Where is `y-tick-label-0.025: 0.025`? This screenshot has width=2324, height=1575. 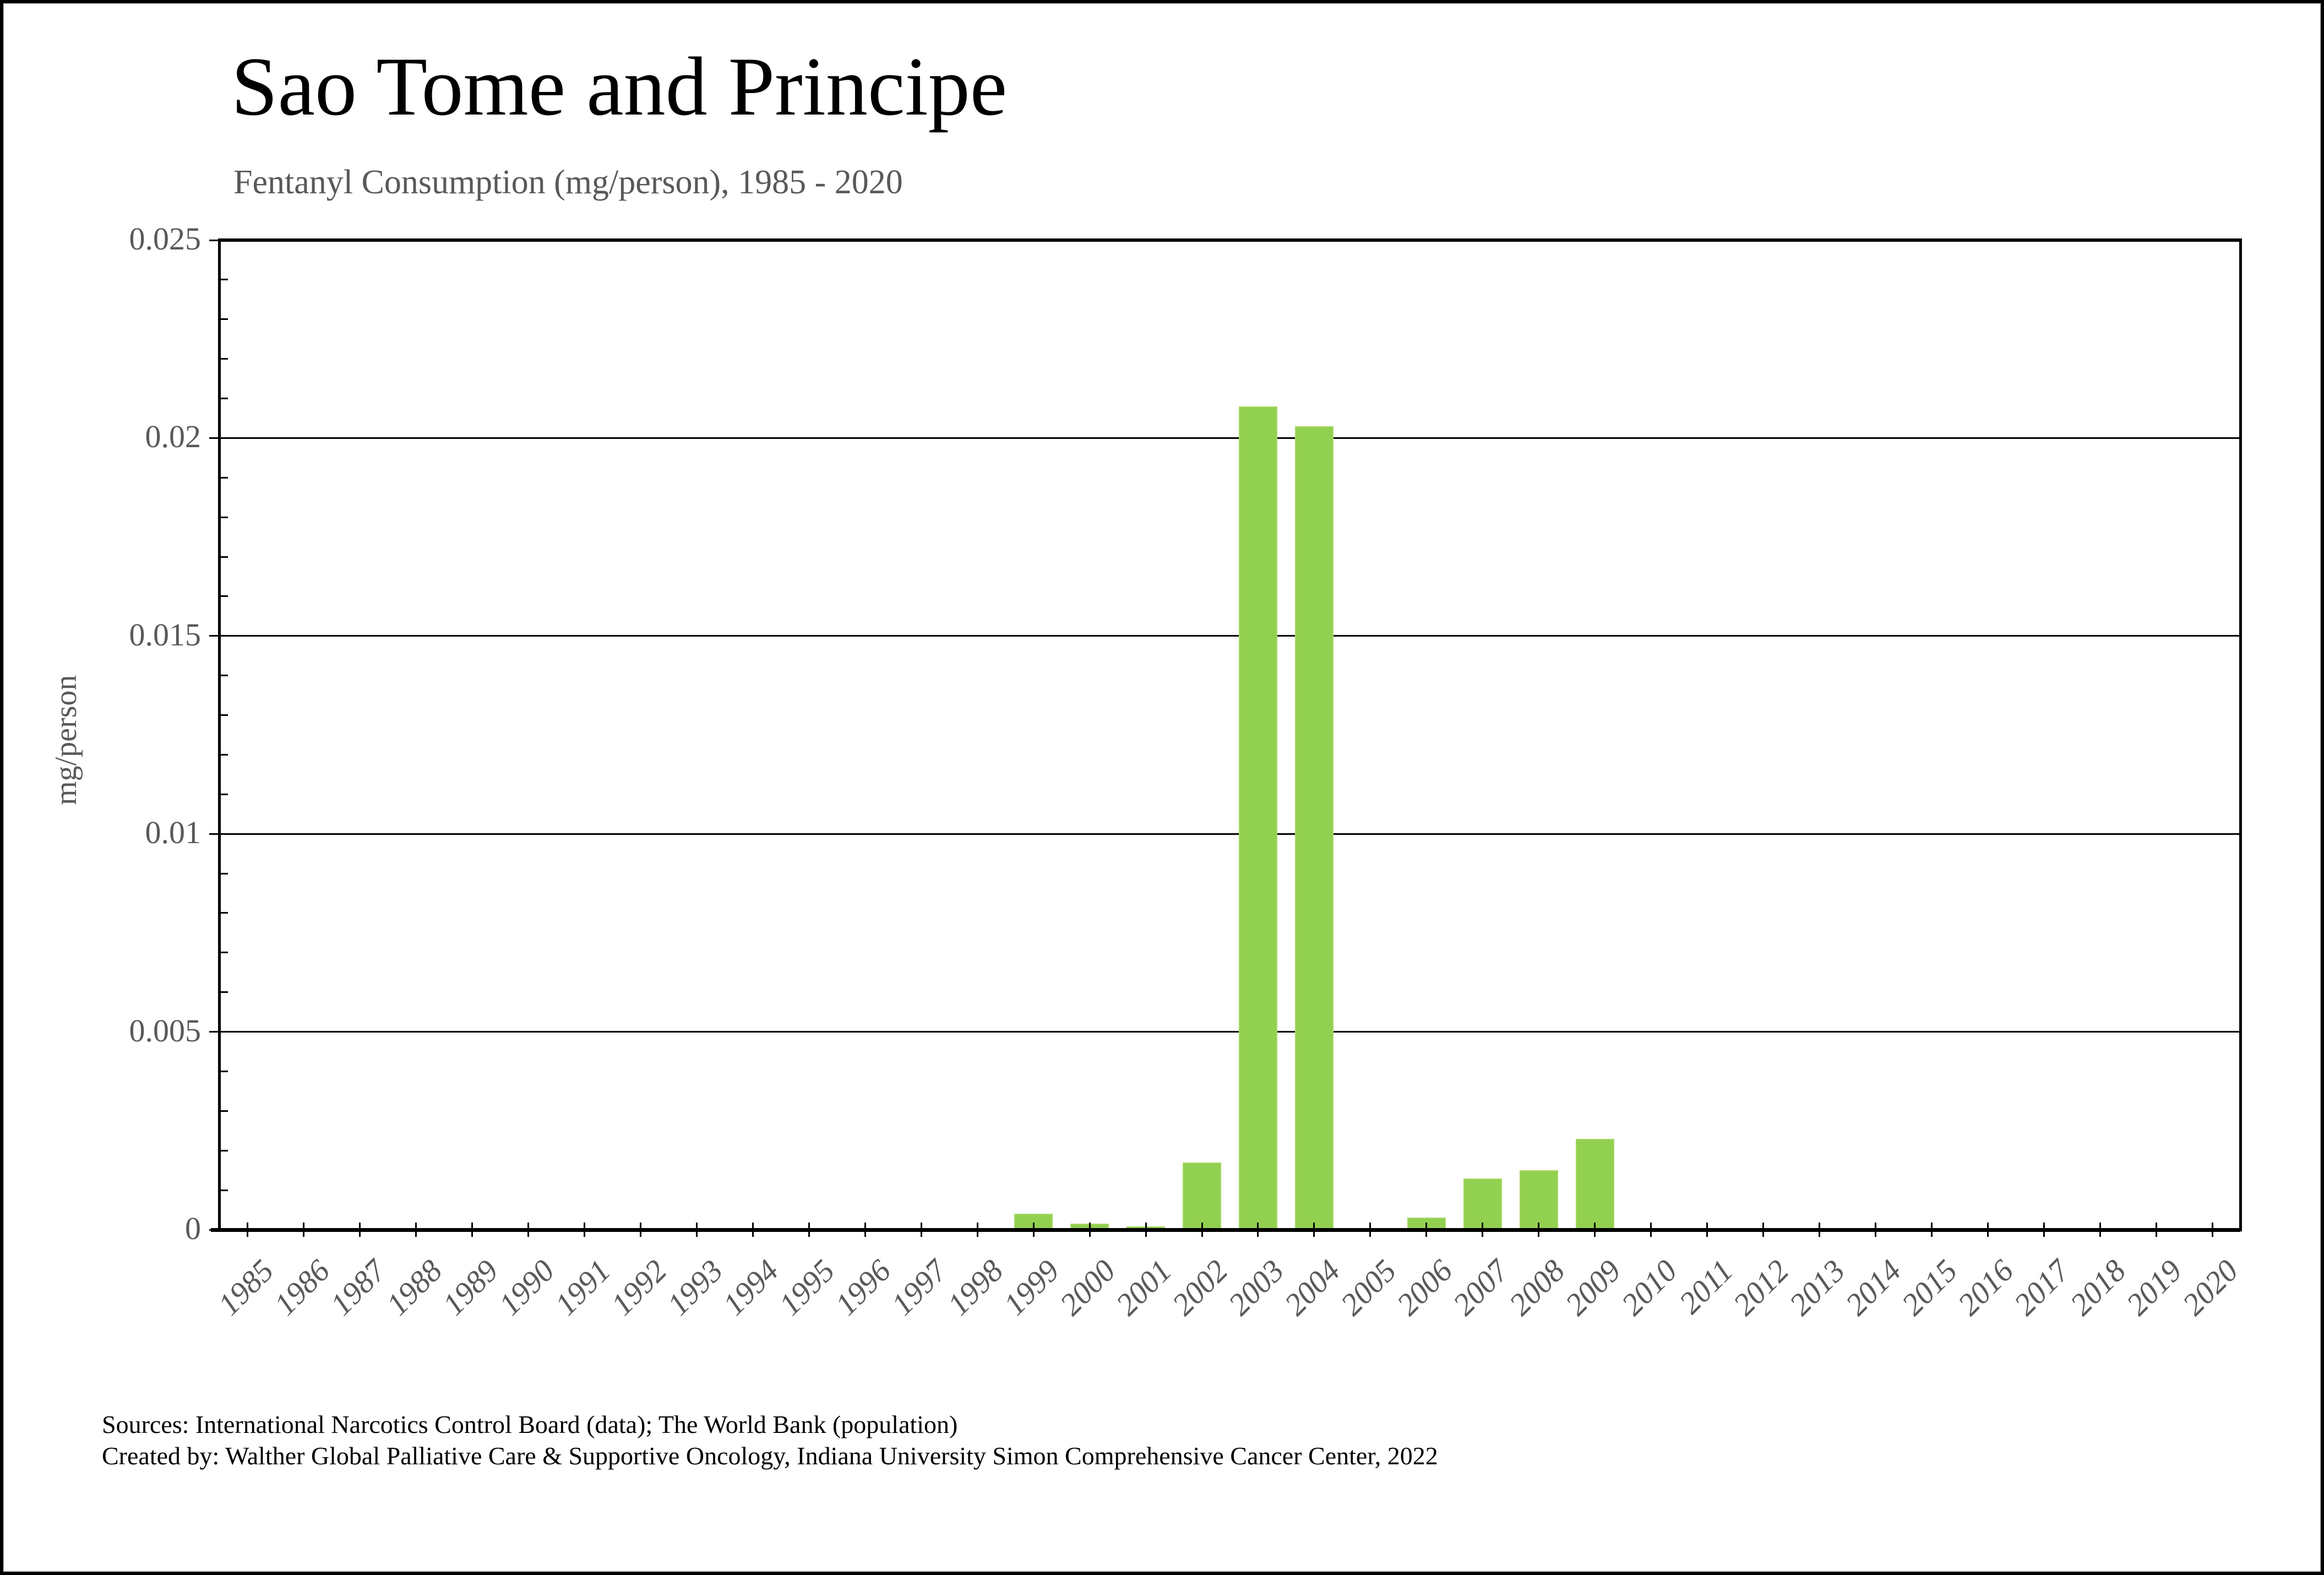 y-tick-label-0.025: 0.025 is located at coordinates (165, 239).